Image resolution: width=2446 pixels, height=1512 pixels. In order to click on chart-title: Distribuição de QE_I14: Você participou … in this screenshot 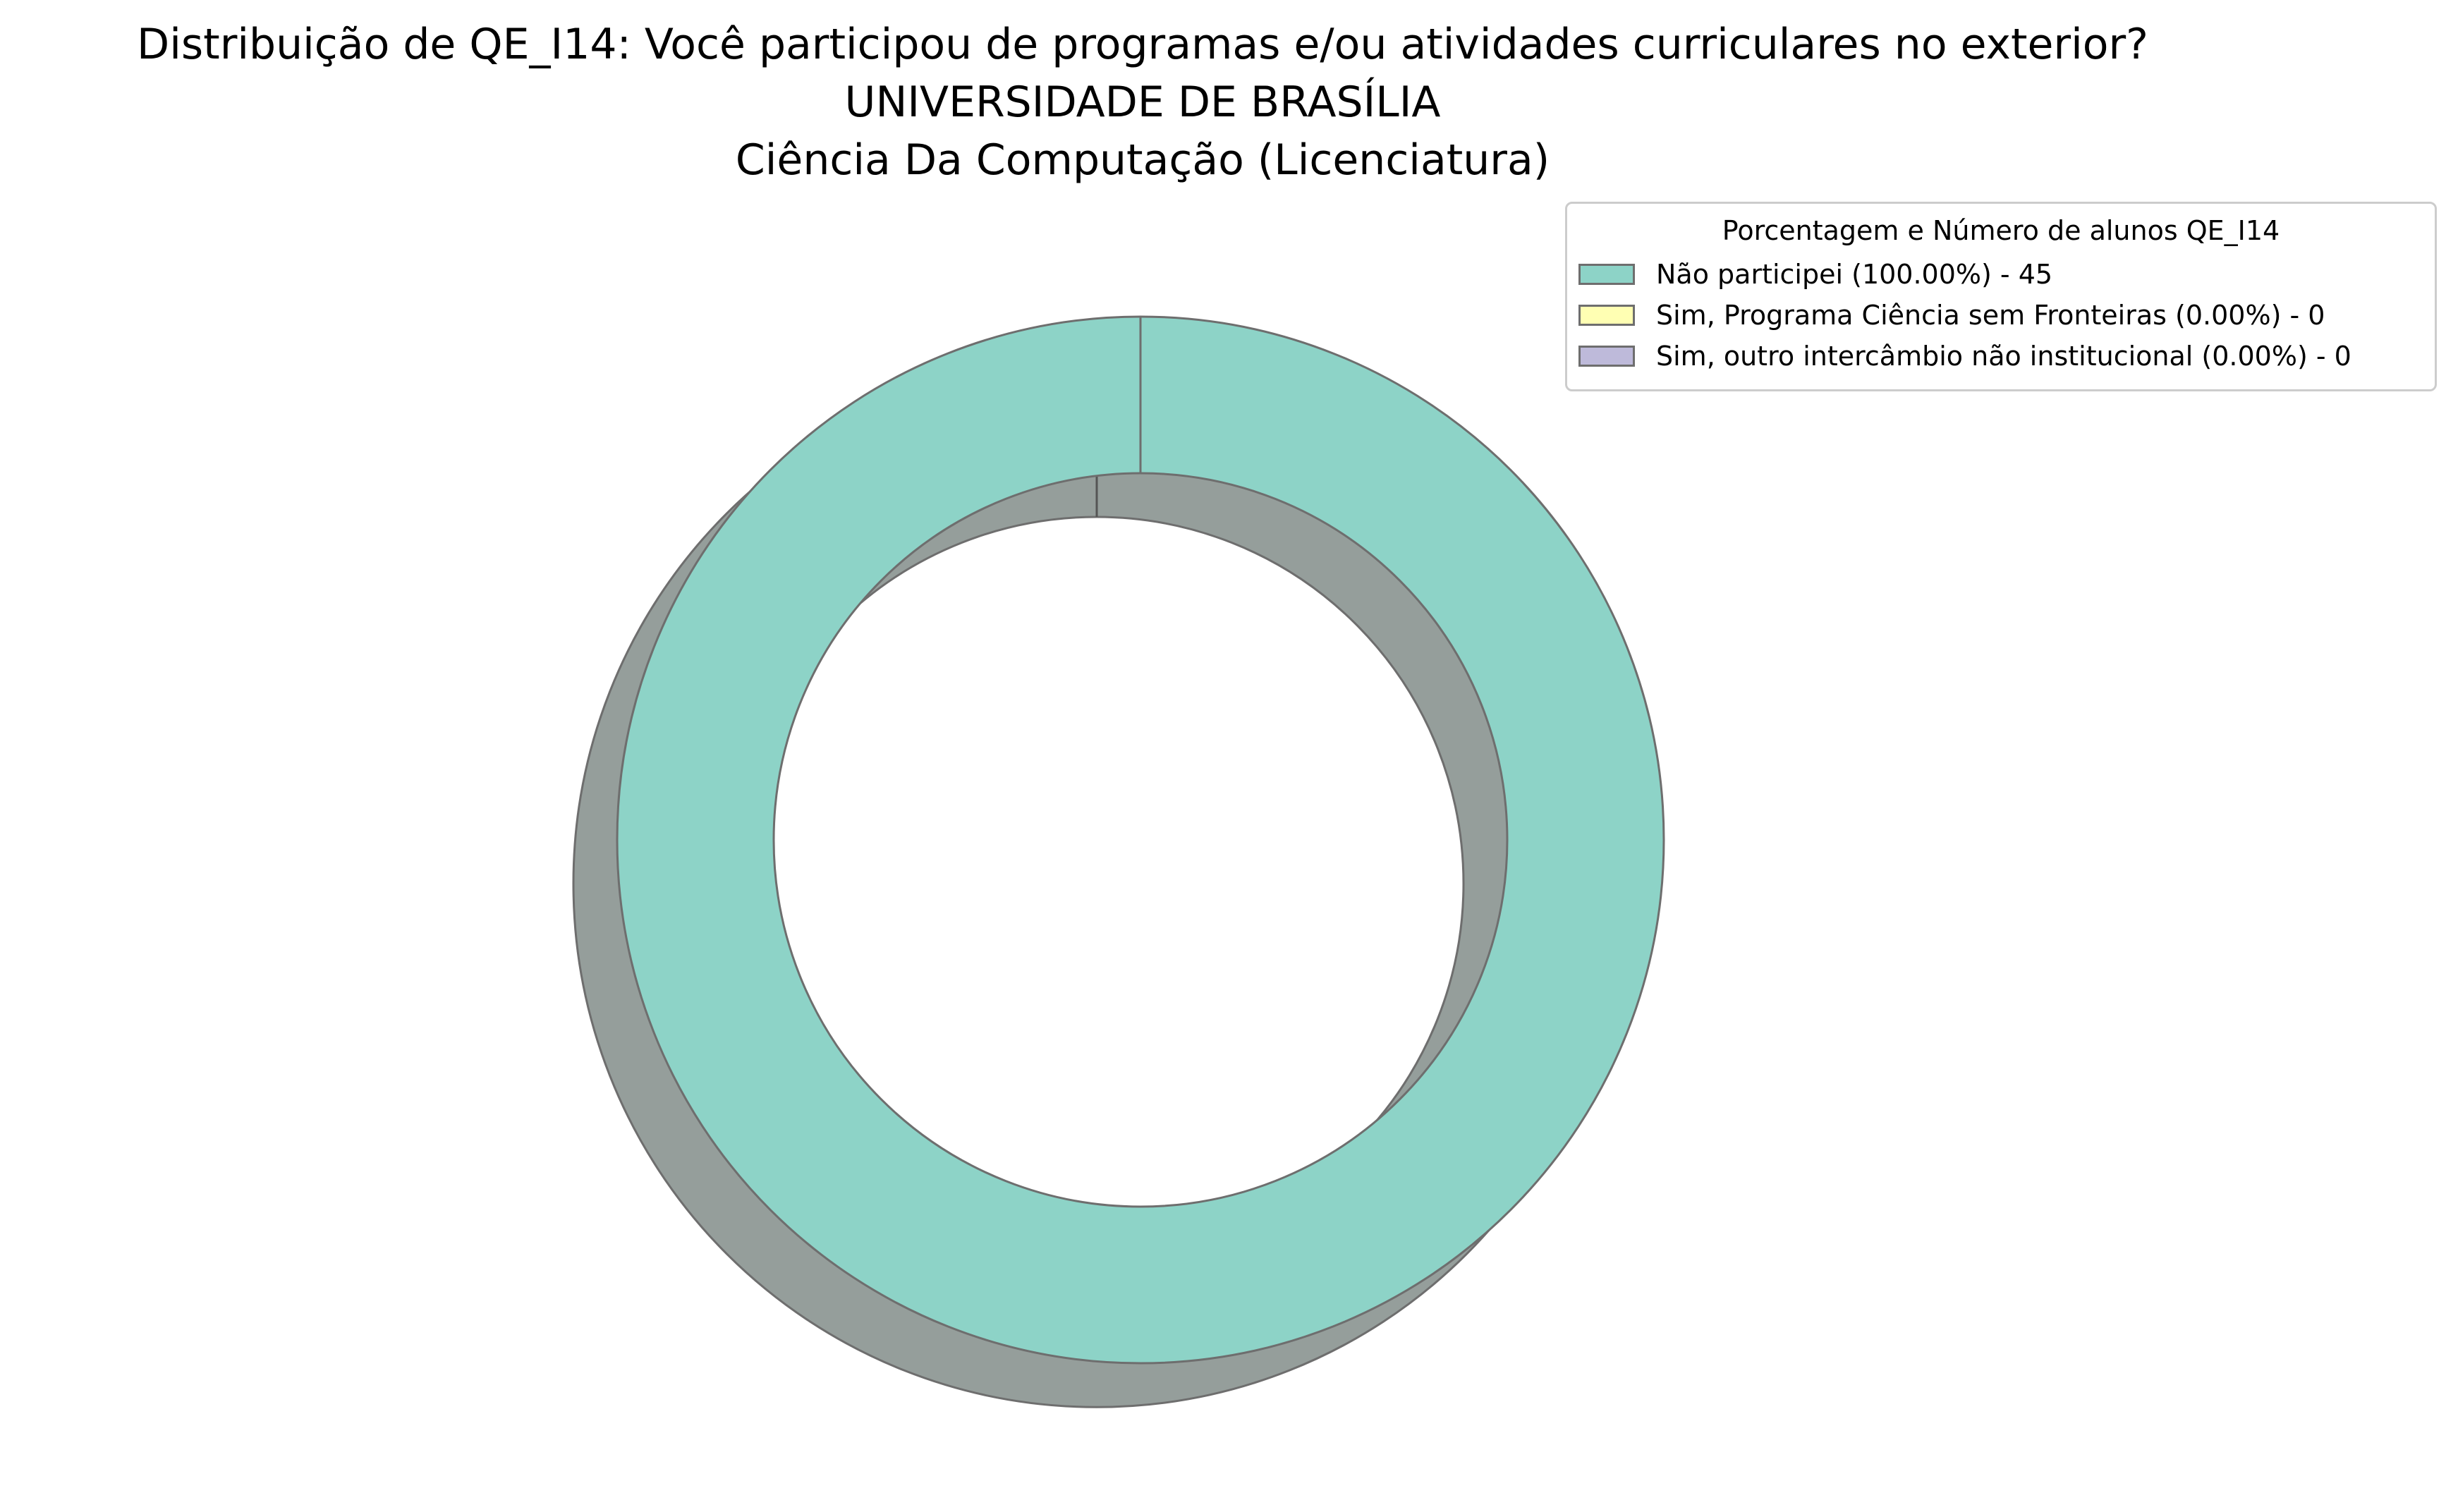, I will do `click(1142, 102)`.